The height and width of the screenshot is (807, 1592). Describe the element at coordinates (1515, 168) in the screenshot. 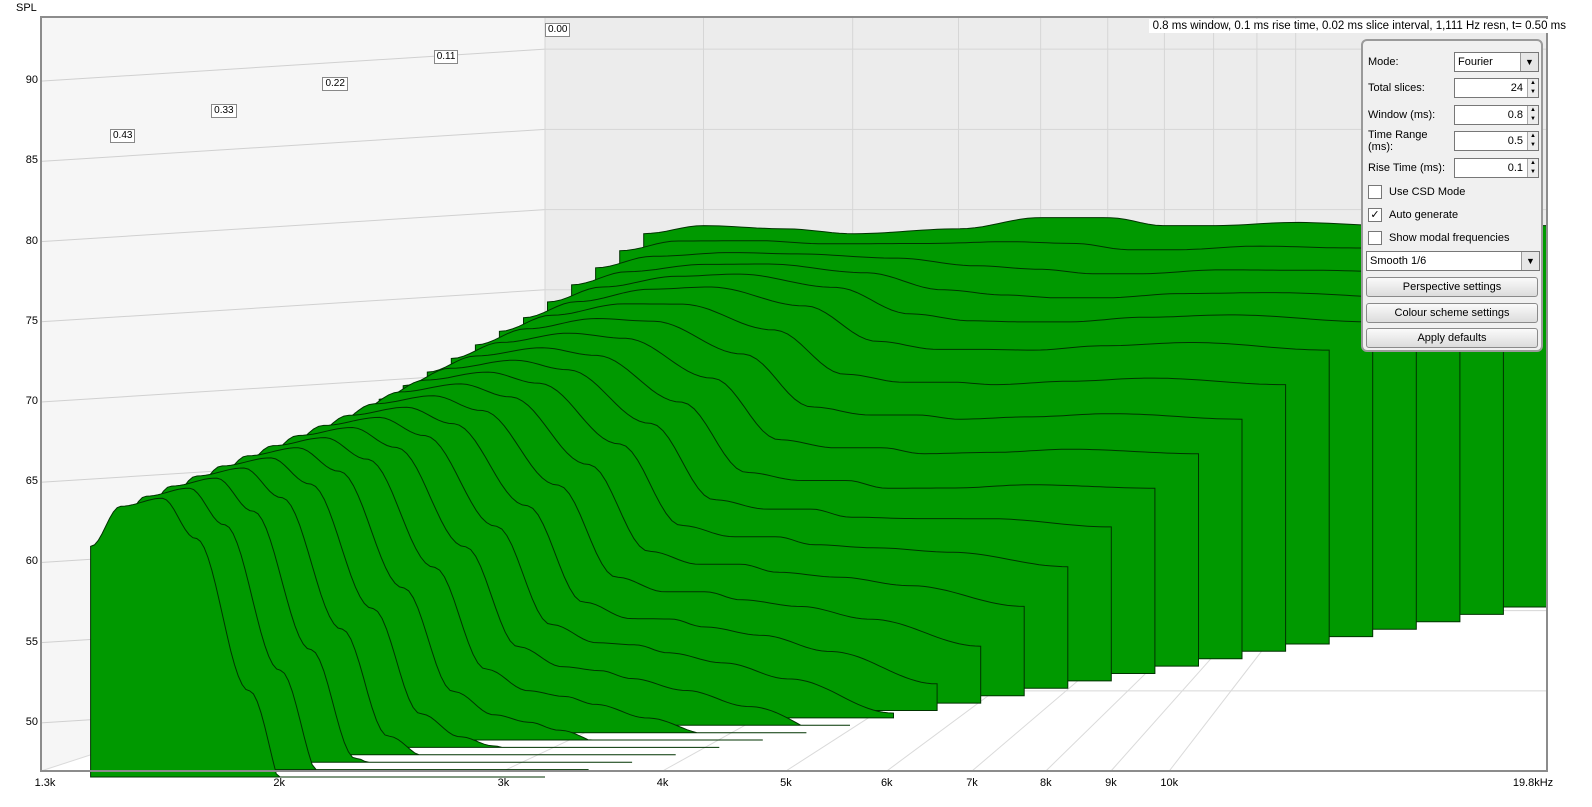

I see `rise-time-value: 0.1` at that location.